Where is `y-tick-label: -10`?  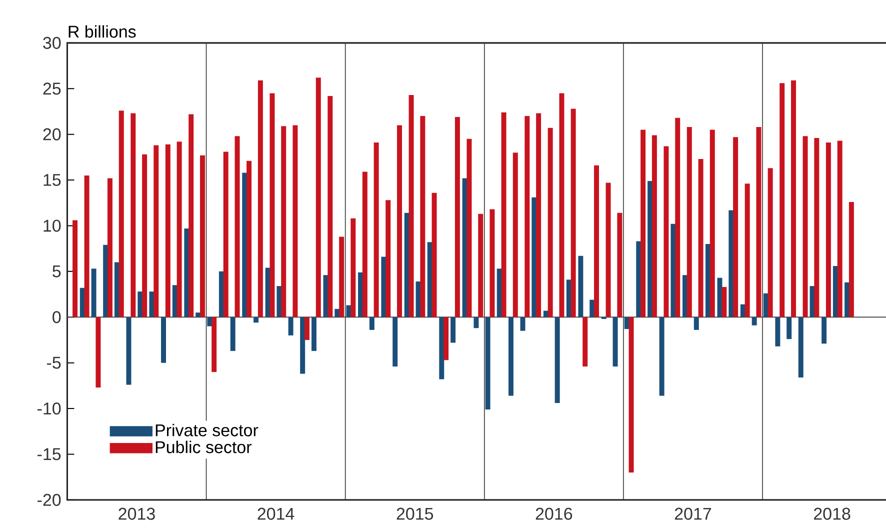
y-tick-label: -10 is located at coordinates (49, 408).